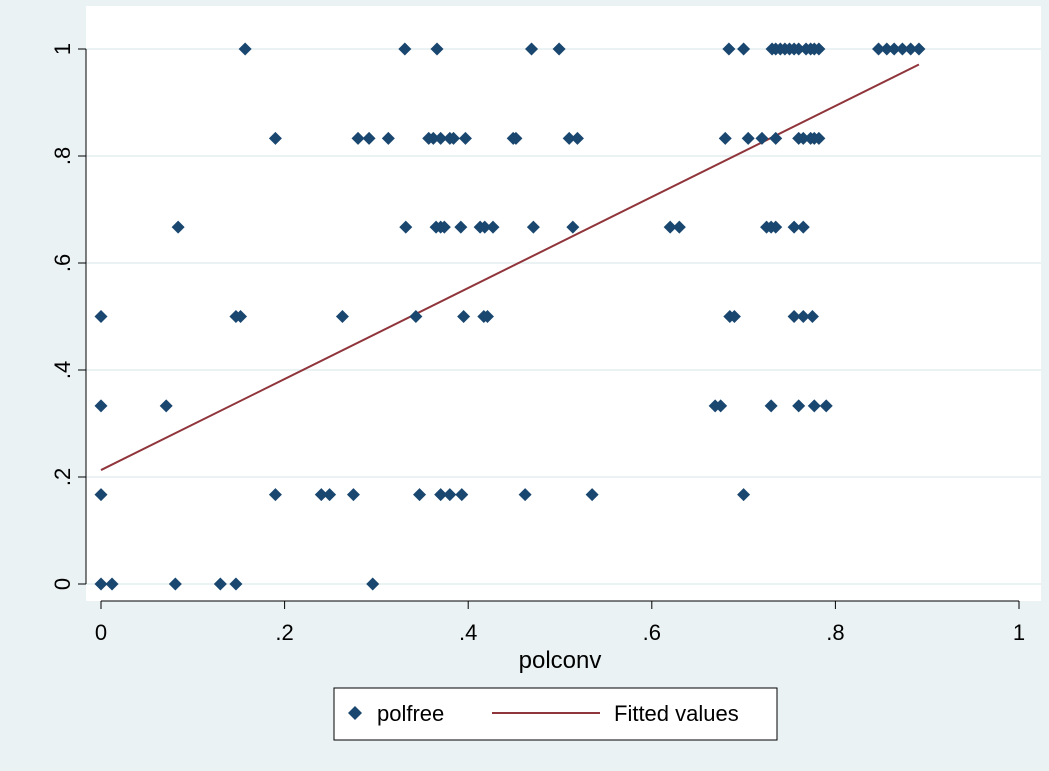 The height and width of the screenshot is (771, 1049). Describe the element at coordinates (355, 713) in the screenshot. I see `legend-diamond-marker` at that location.